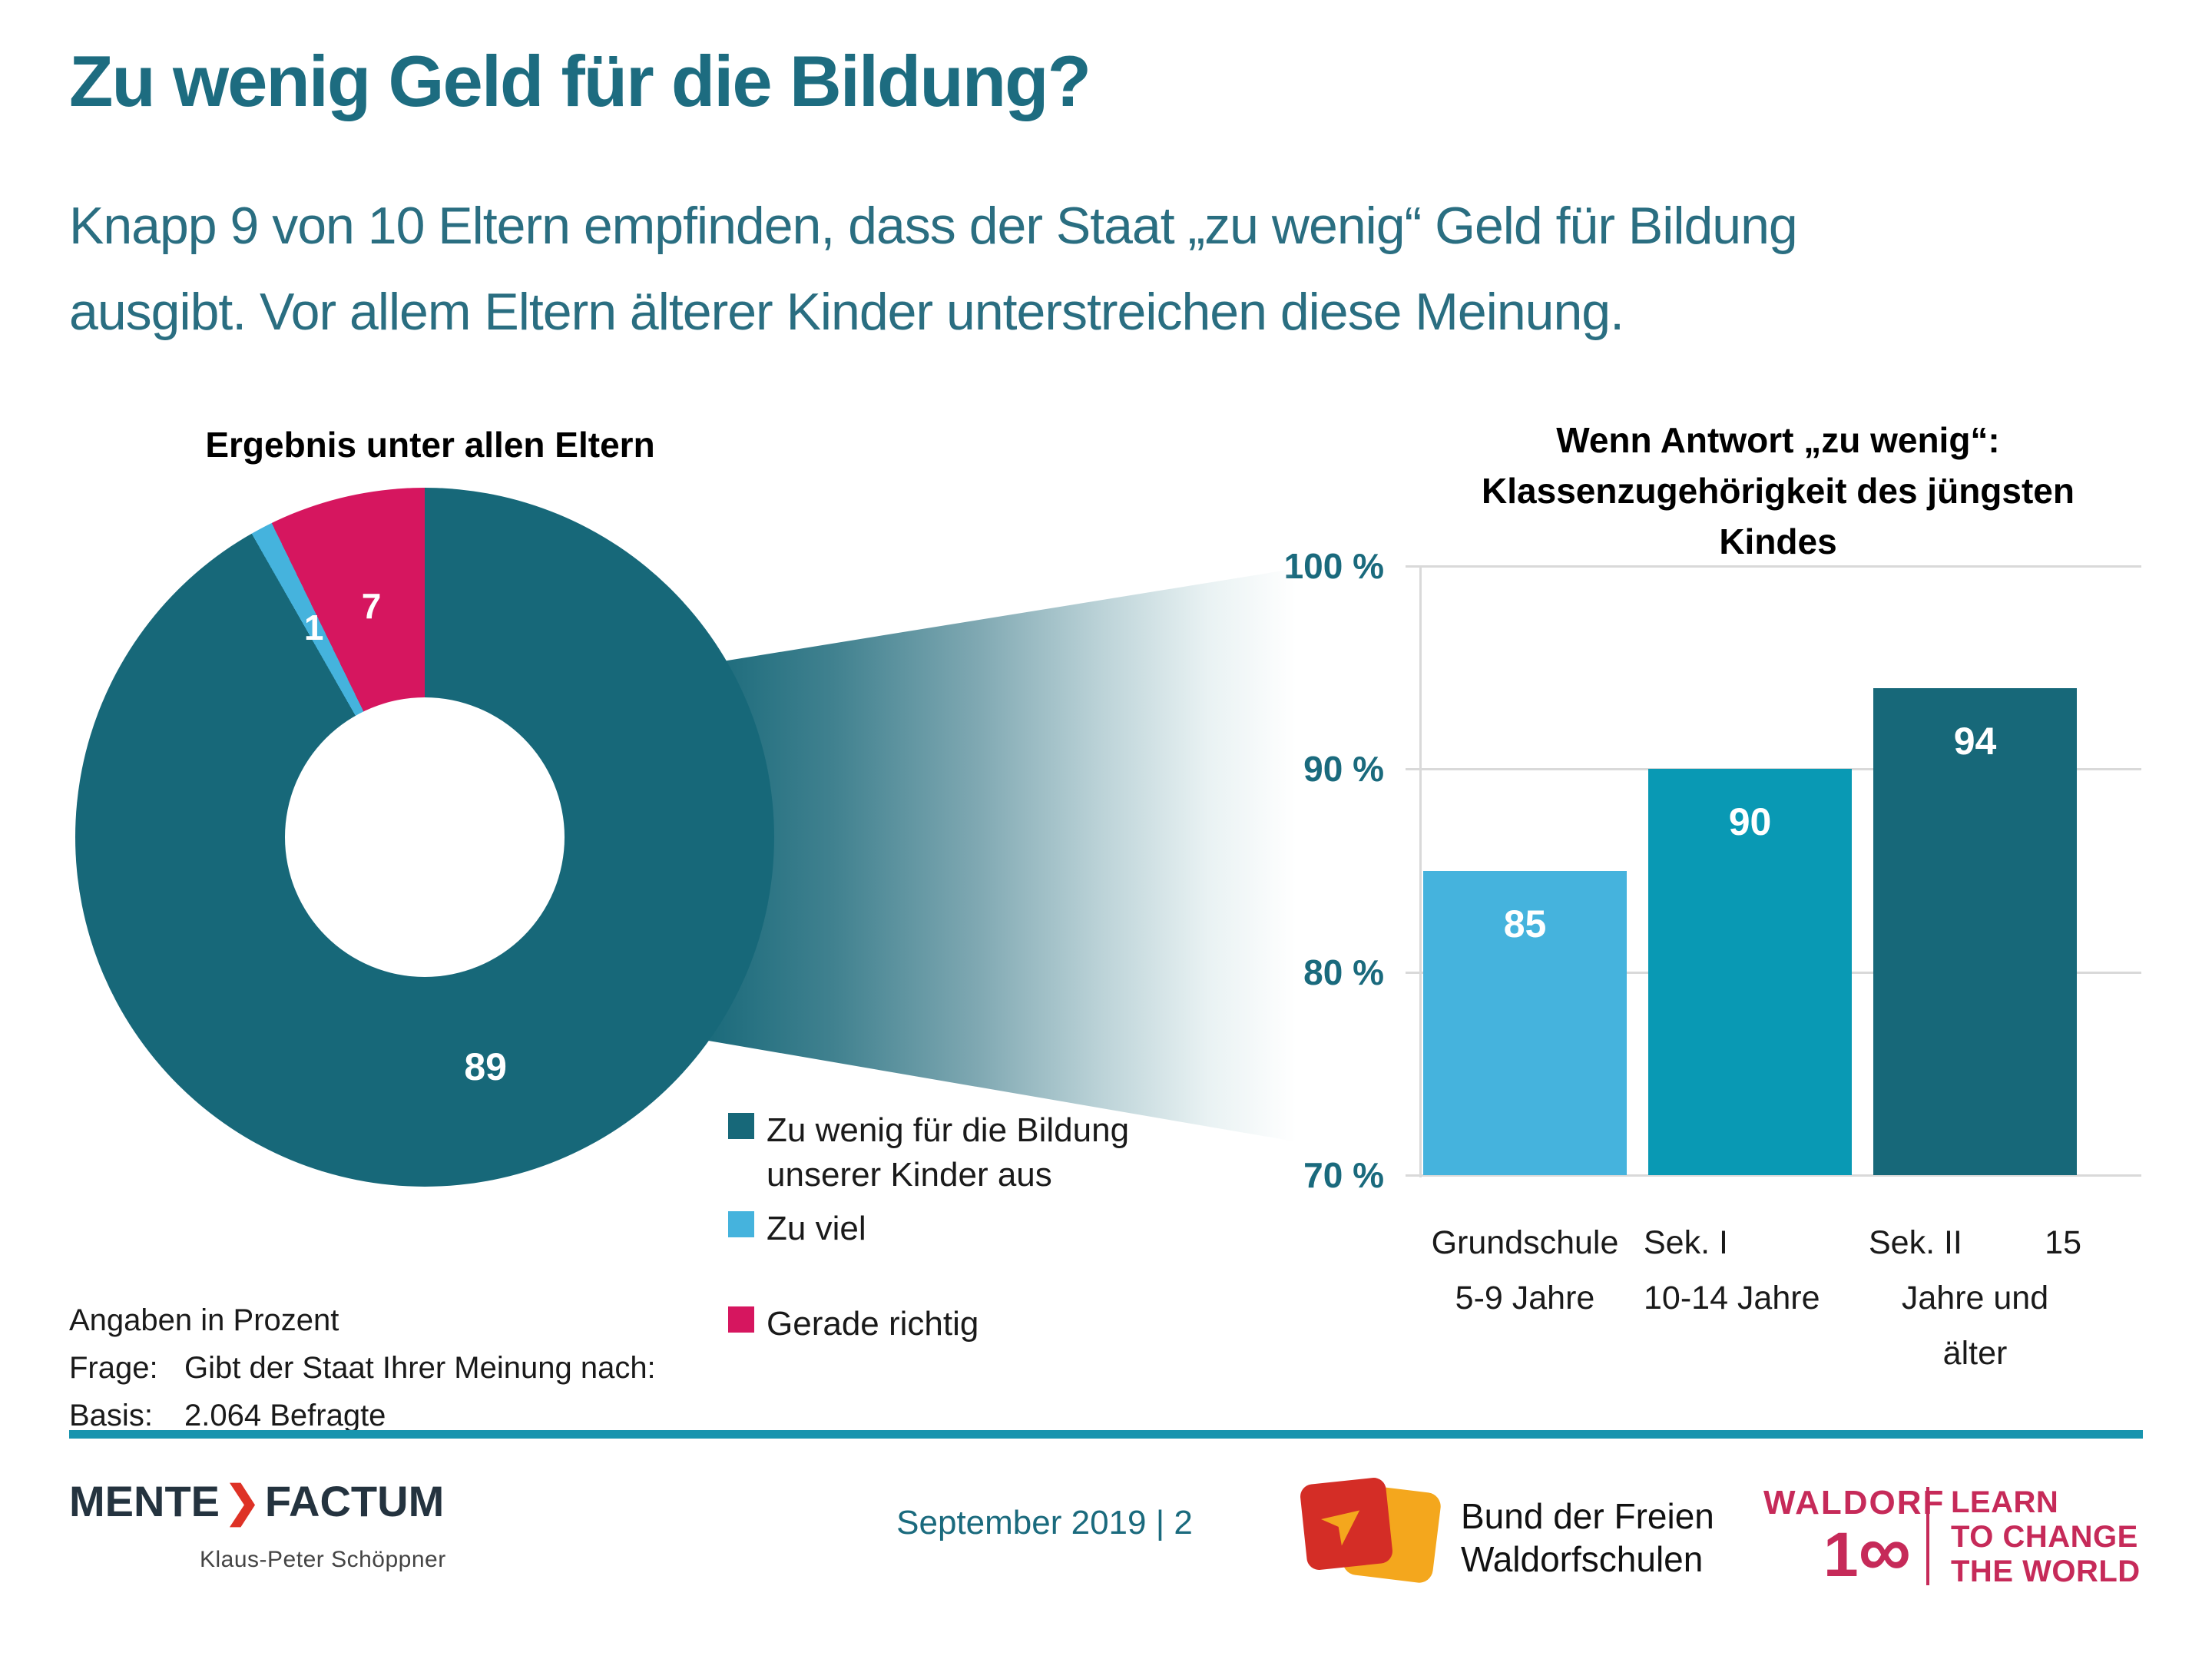 This screenshot has height=1659, width=2212. Describe the element at coordinates (285, 1416) in the screenshot. I see `note-basis-text: 2.064 Befragte` at that location.